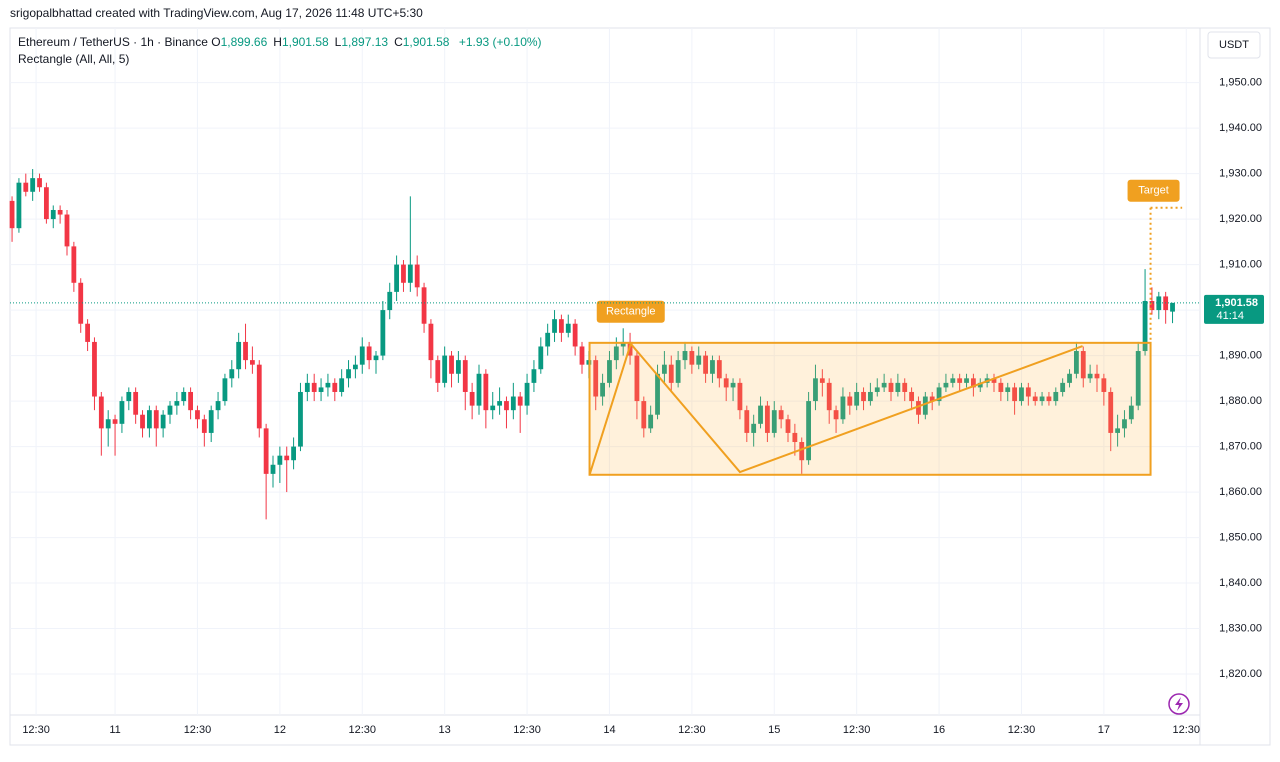 The image size is (1280, 762). What do you see at coordinates (365, 42) in the screenshot?
I see `ohlc-value: 1,897.13` at bounding box center [365, 42].